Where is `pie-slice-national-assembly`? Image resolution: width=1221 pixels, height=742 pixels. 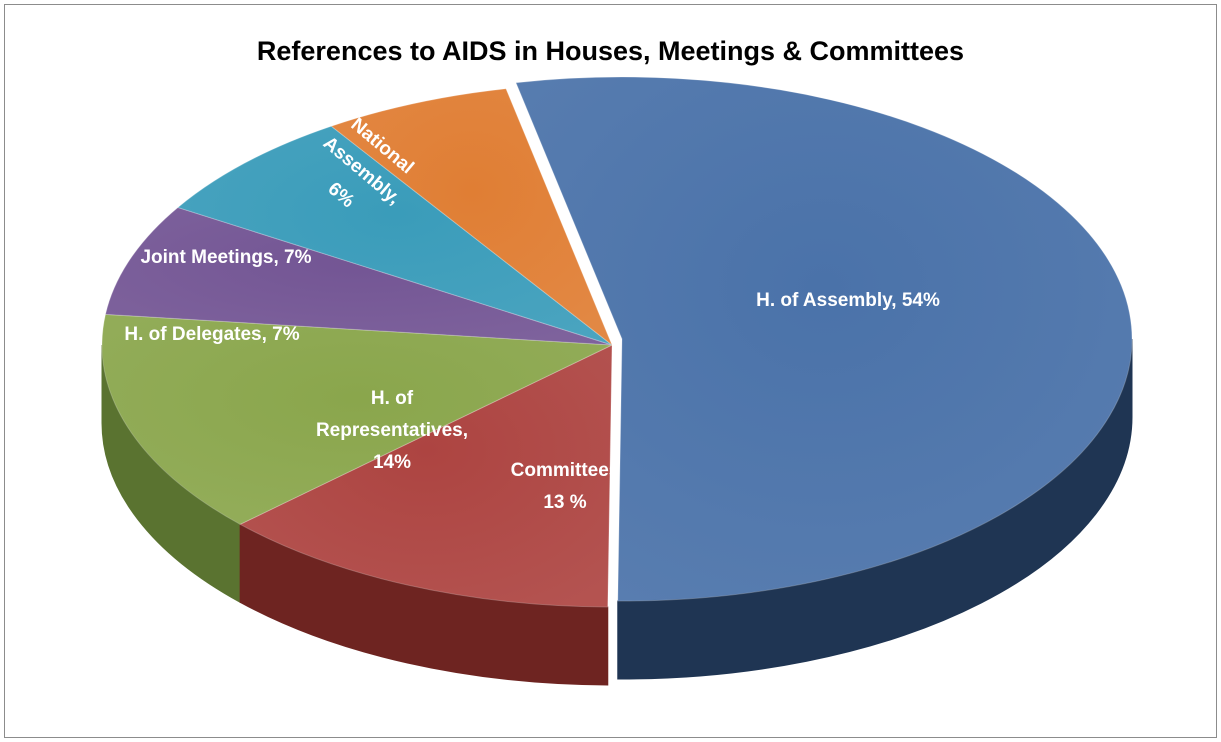
pie-slice-national-assembly is located at coordinates (472, 217).